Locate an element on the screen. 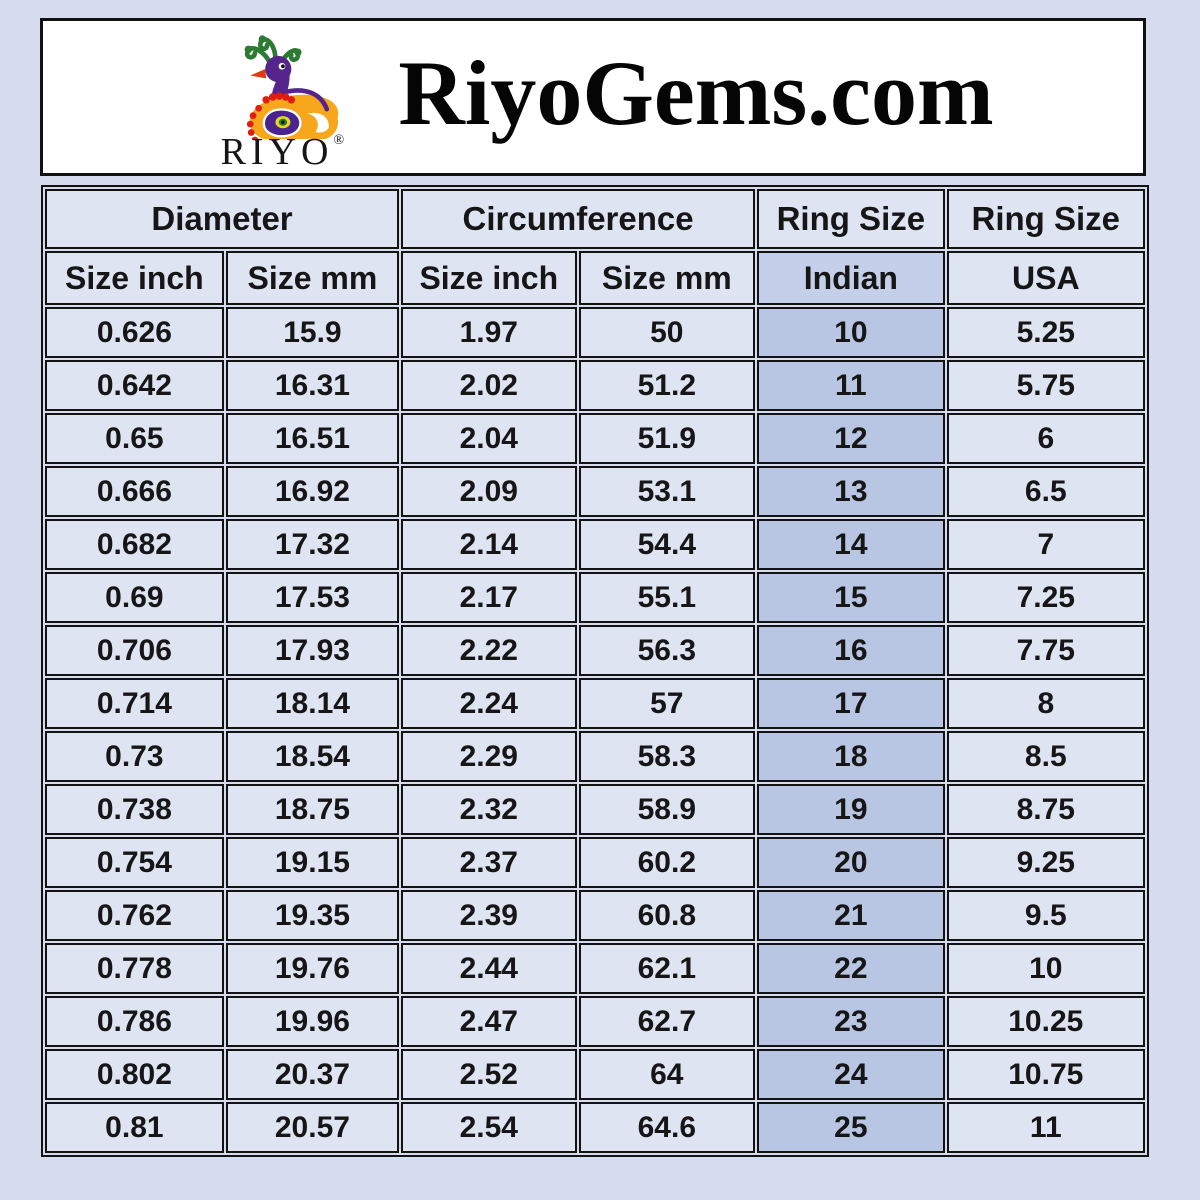 Image resolution: width=1200 pixels, height=1200 pixels. table-row: 0.65 16.51 2.04 51.9 12 6 is located at coordinates (595, 438).